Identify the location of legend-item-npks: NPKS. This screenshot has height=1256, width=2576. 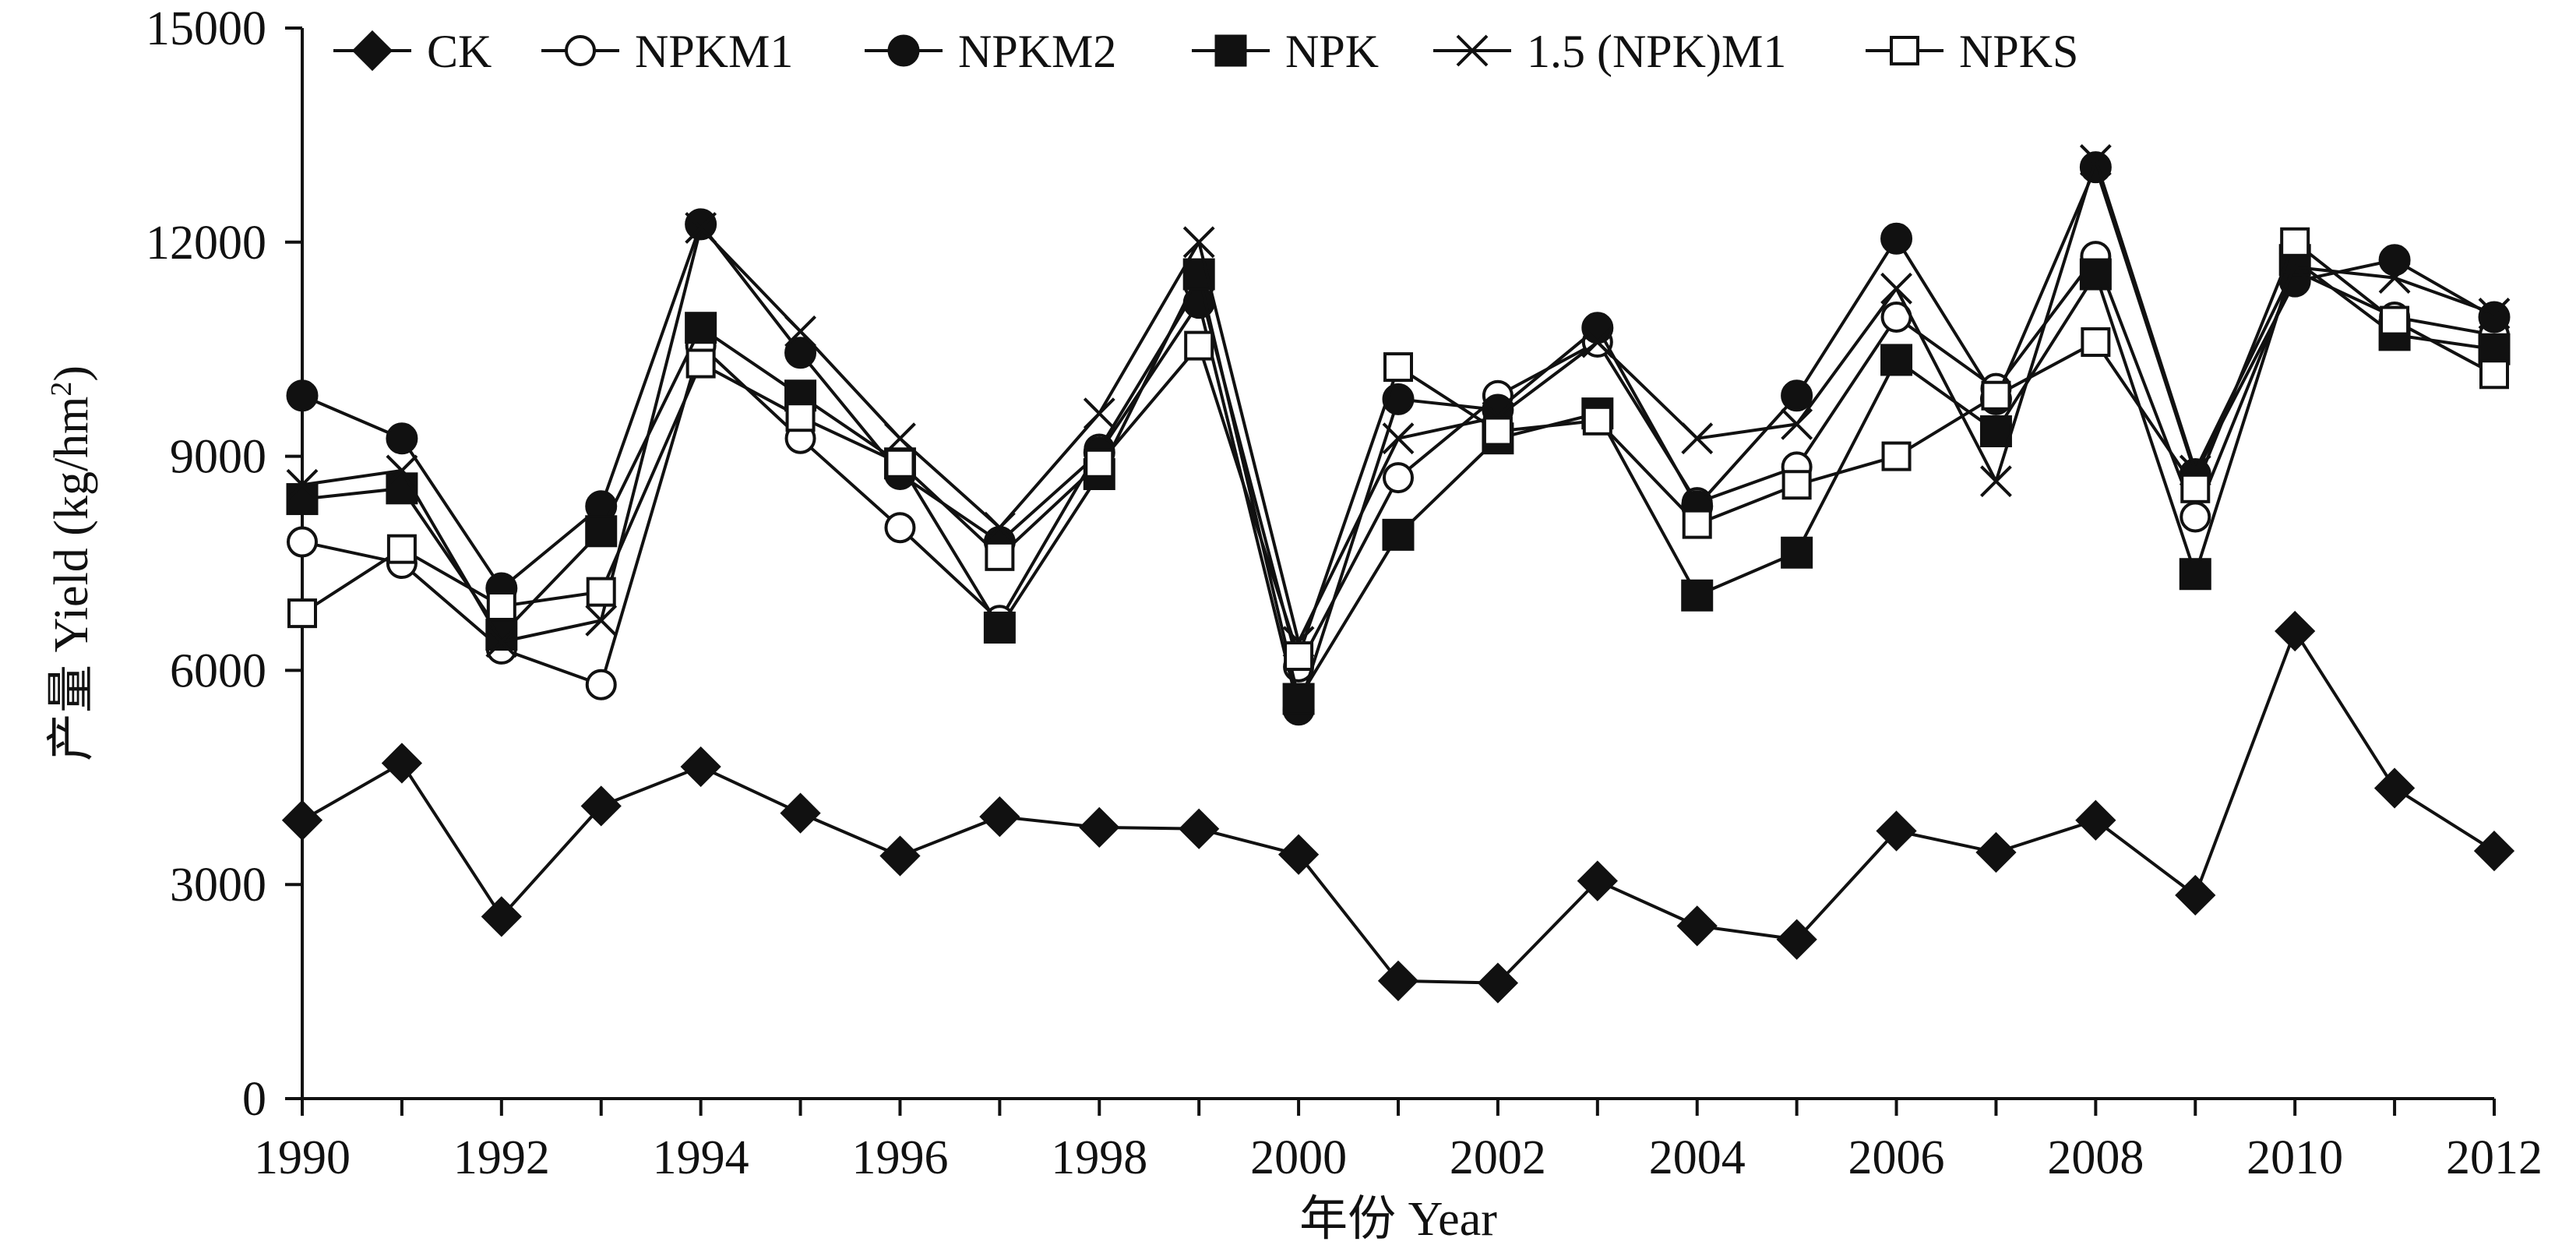
(1972, 51).